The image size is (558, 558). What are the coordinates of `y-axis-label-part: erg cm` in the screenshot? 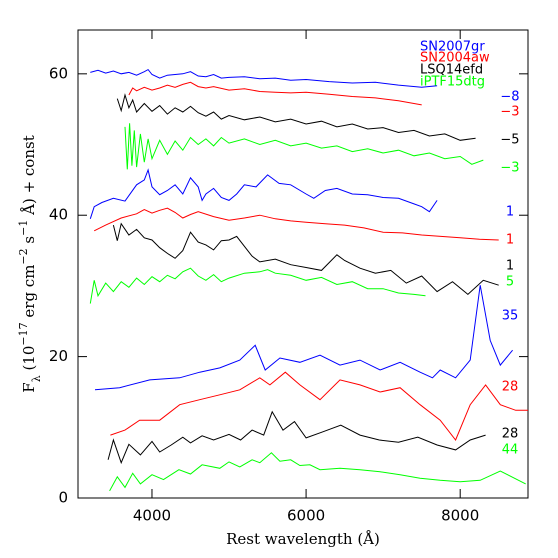 It's located at (29, 294).